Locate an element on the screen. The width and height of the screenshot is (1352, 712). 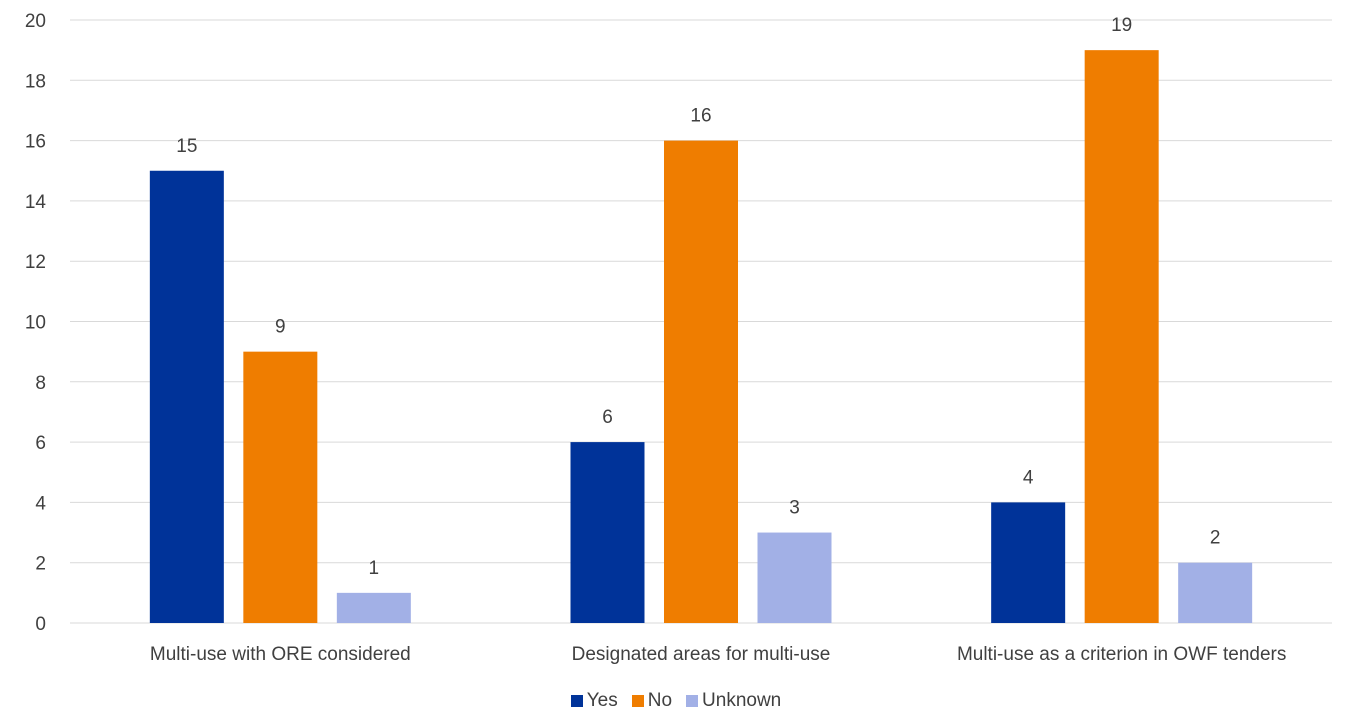
legend: Yes No Unknown is located at coordinates (676, 701).